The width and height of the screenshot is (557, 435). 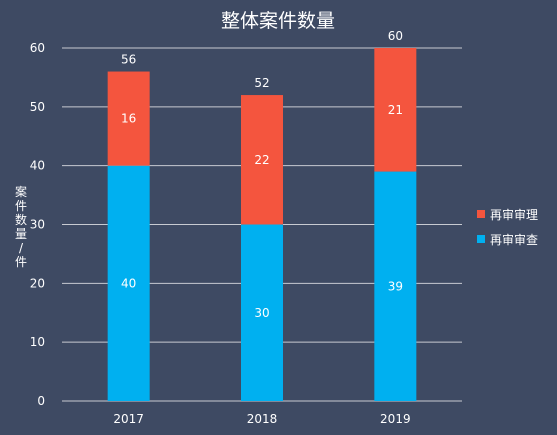 What do you see at coordinates (128, 60) in the screenshot?
I see `total-value-label: 56` at bounding box center [128, 60].